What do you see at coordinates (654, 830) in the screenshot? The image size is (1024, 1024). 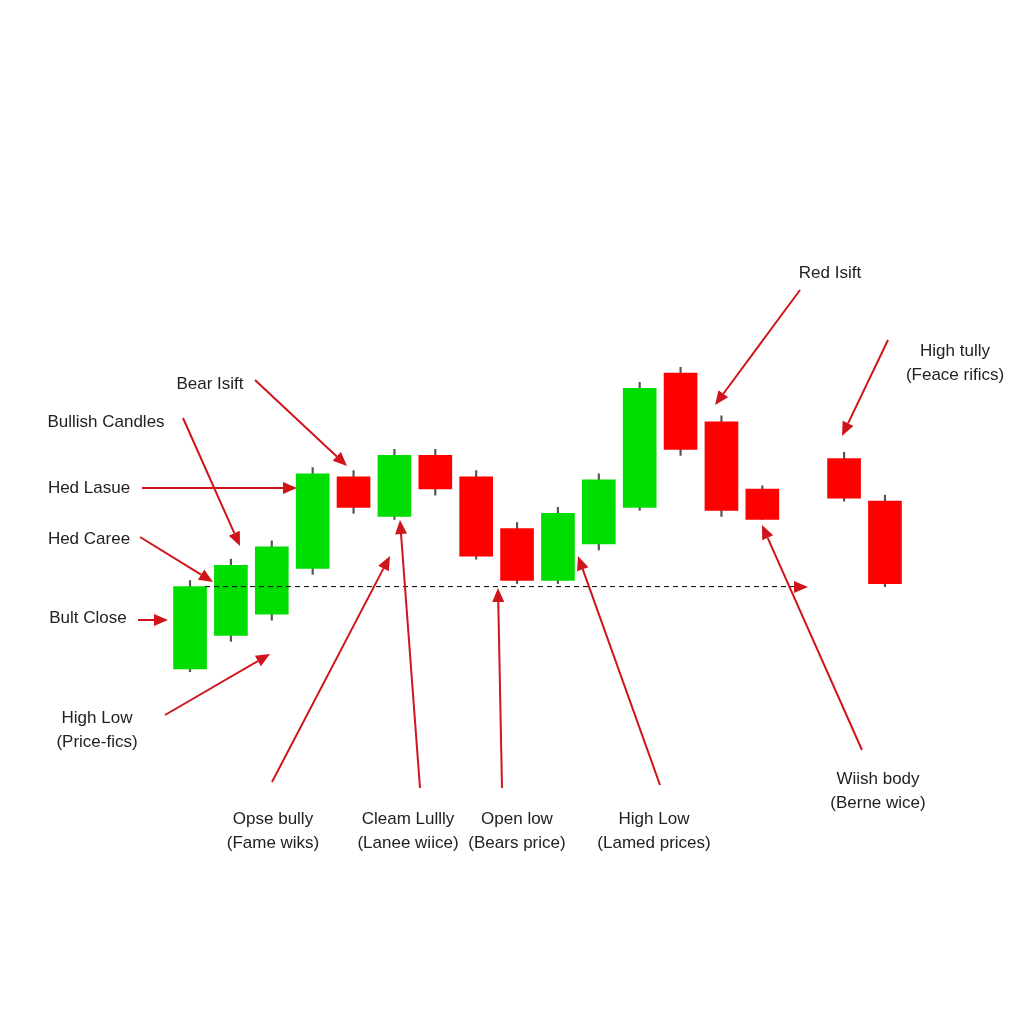 I see `text: High Low (Lamed prices)` at bounding box center [654, 830].